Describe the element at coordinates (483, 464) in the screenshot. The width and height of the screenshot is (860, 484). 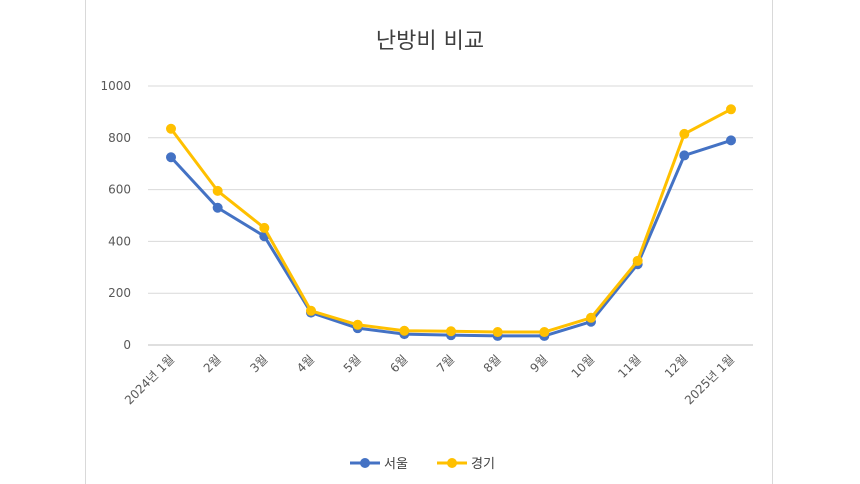
I see `legend-label: 경기` at that location.